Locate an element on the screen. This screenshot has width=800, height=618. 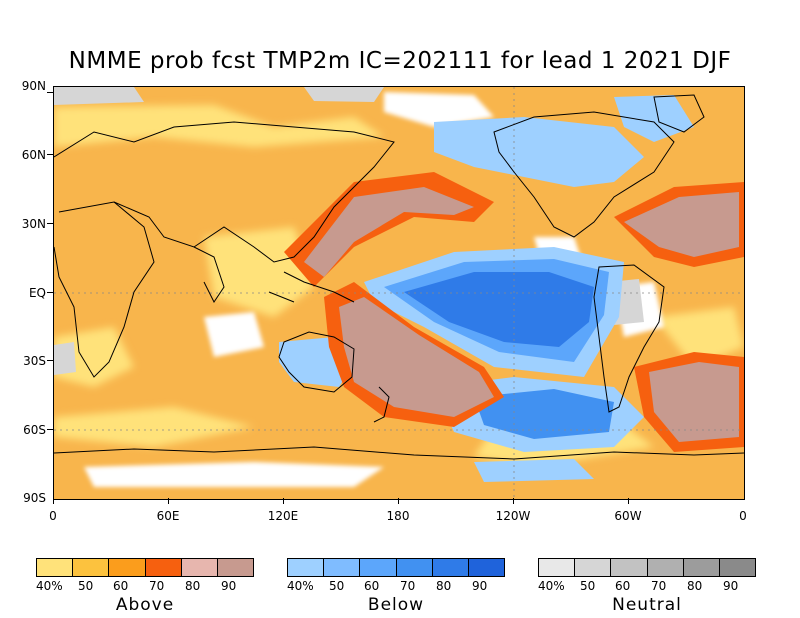
south-america-outline is located at coordinates (629, 338).